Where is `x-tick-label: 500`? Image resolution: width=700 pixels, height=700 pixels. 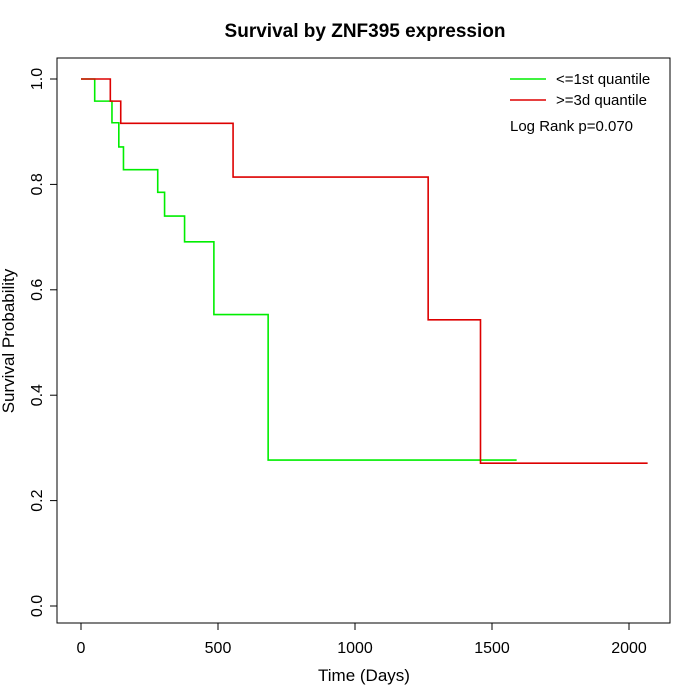 x-tick-label: 500 is located at coordinates (218, 648).